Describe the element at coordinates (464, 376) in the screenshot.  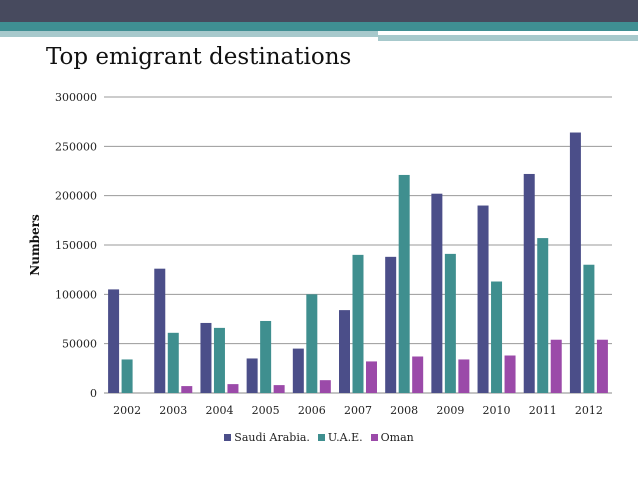
I see `bar-oman-2009` at that location.